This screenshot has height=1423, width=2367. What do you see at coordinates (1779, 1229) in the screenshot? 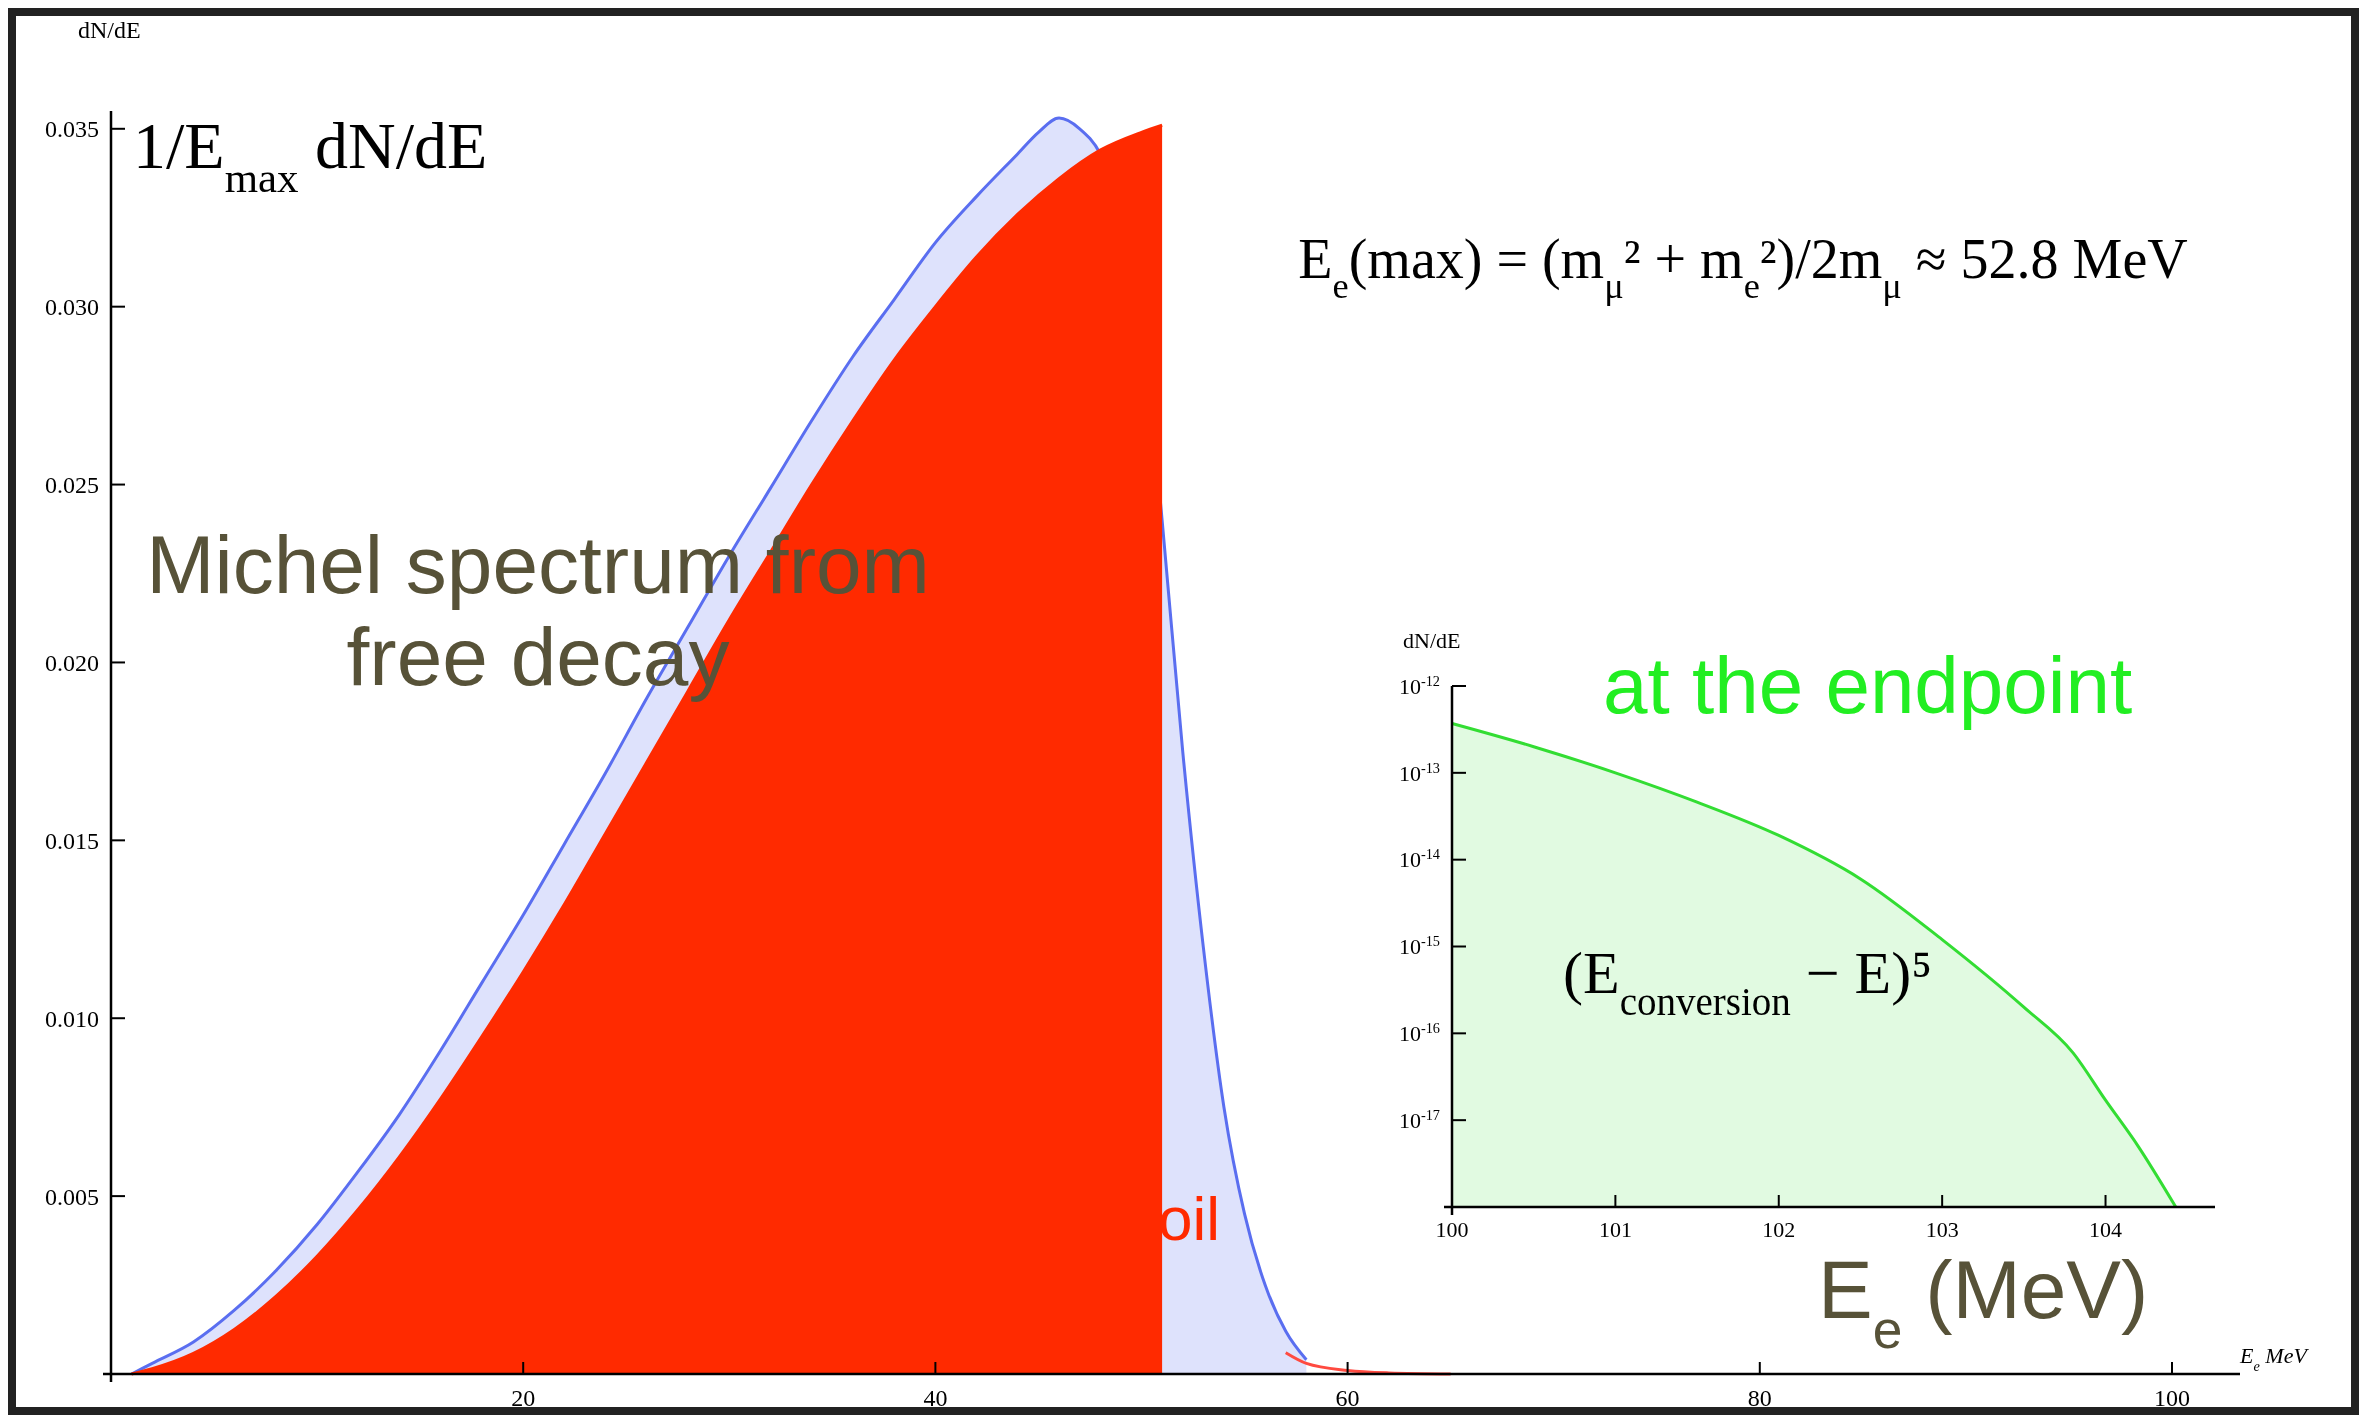
I see `x-tick-label: 102` at bounding box center [1779, 1229].